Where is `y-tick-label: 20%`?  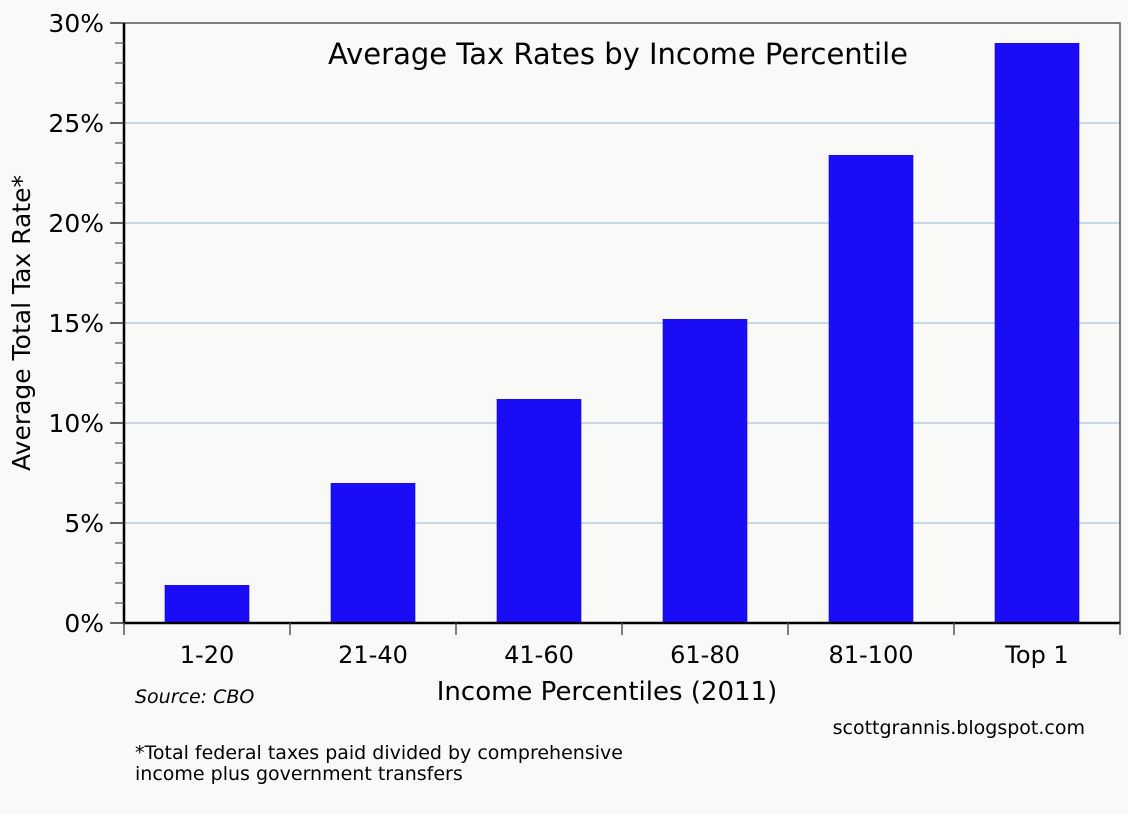
y-tick-label: 20% is located at coordinates (76, 223).